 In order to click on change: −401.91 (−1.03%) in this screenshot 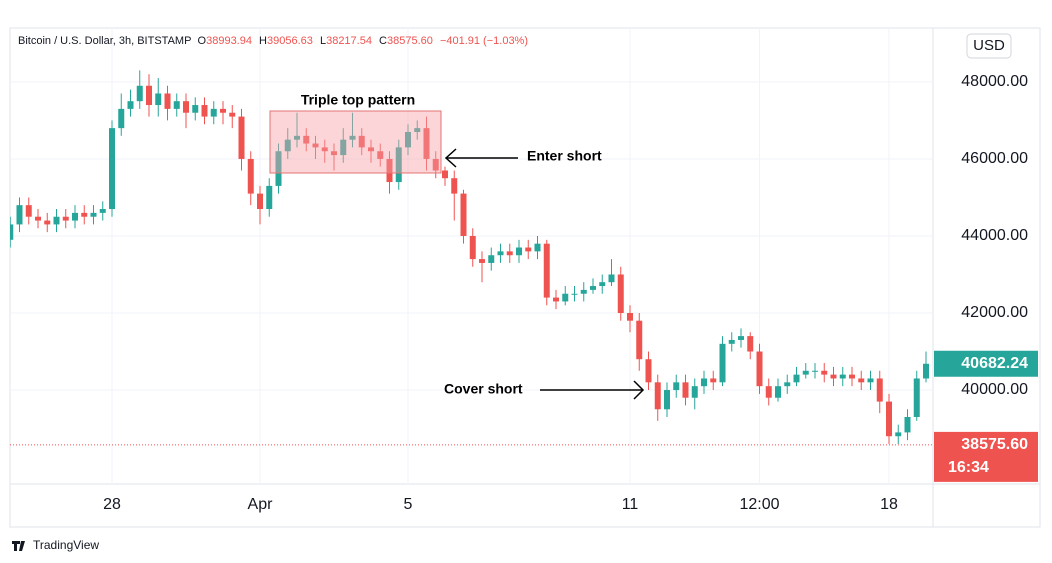, I will do `click(484, 41)`.